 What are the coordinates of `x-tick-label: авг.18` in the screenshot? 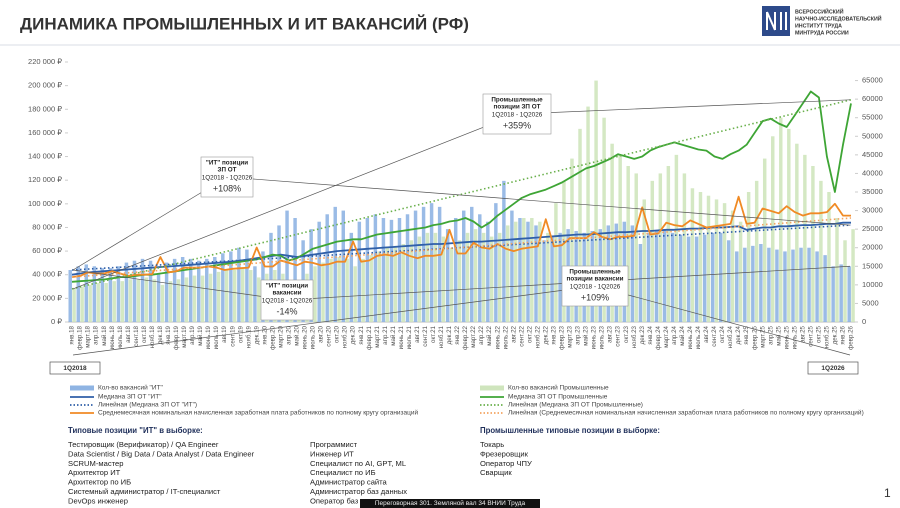 It's located at (128, 333).